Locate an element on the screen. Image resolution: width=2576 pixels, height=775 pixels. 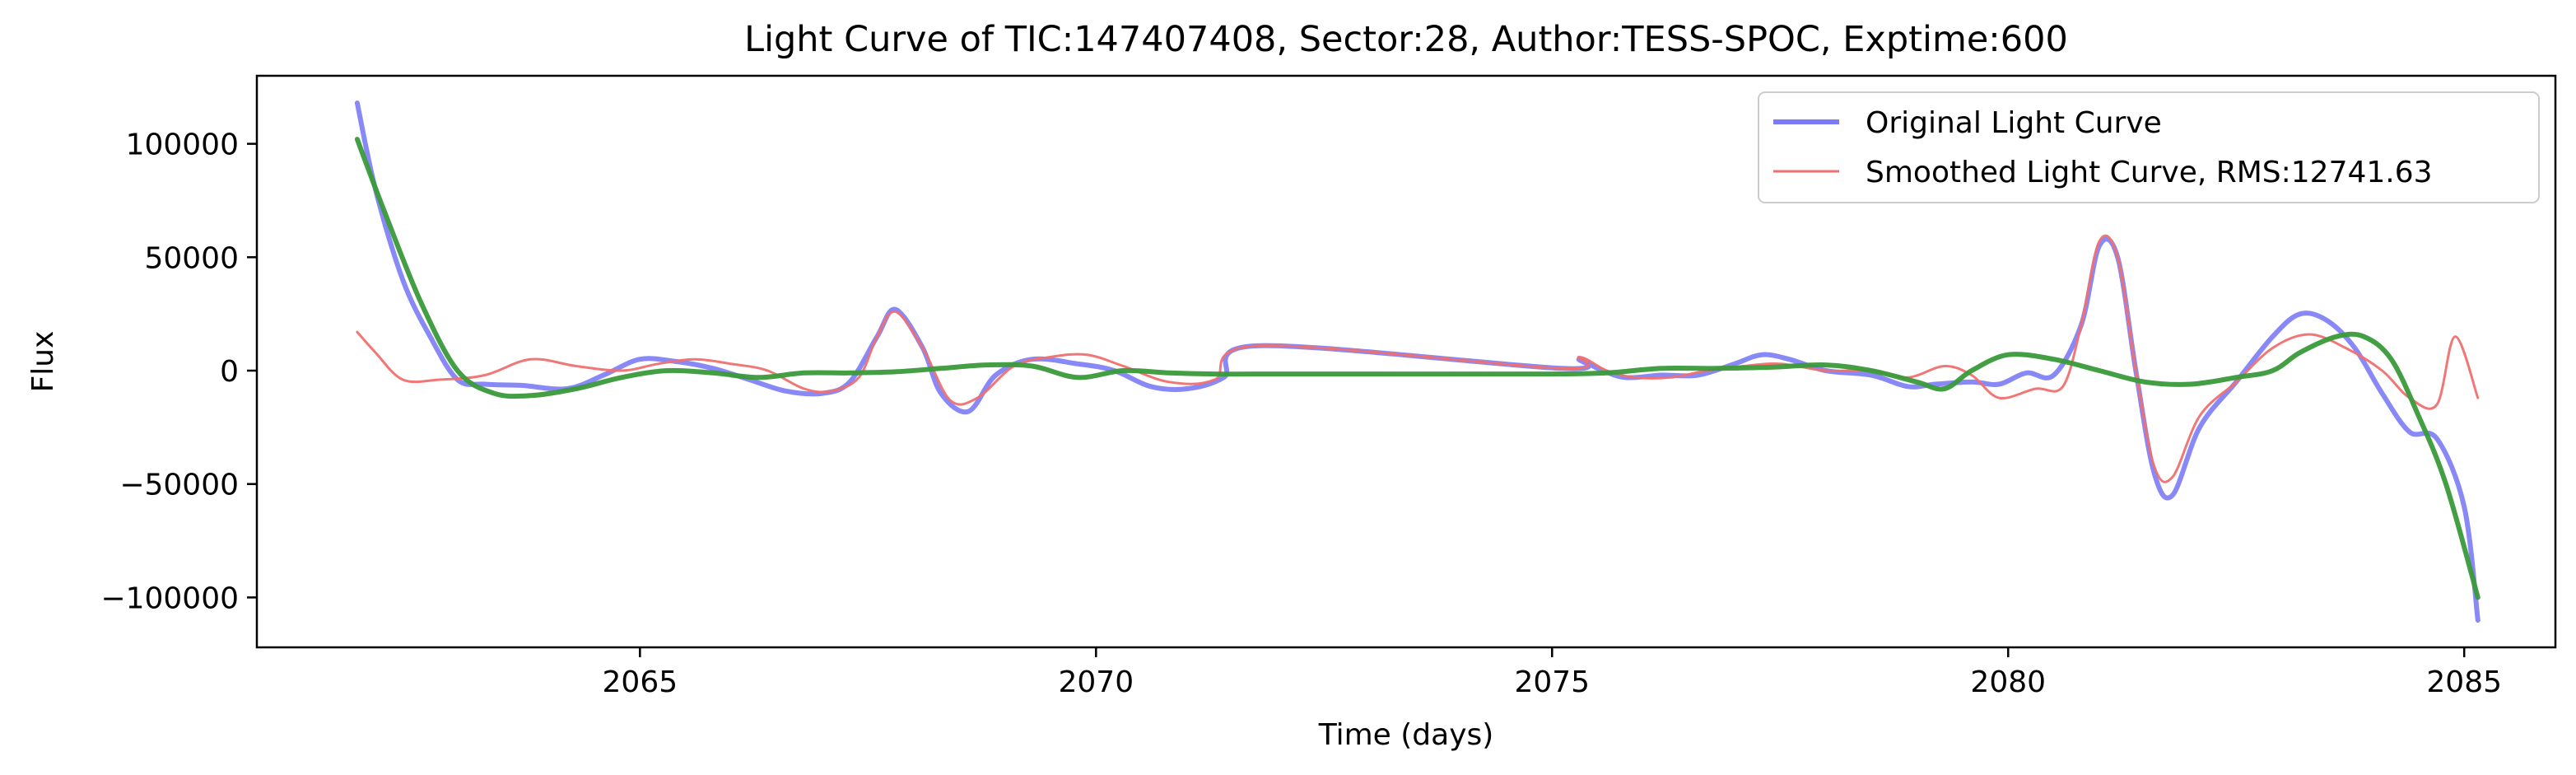
x-axis-label: Time (days) is located at coordinates (1406, 735).